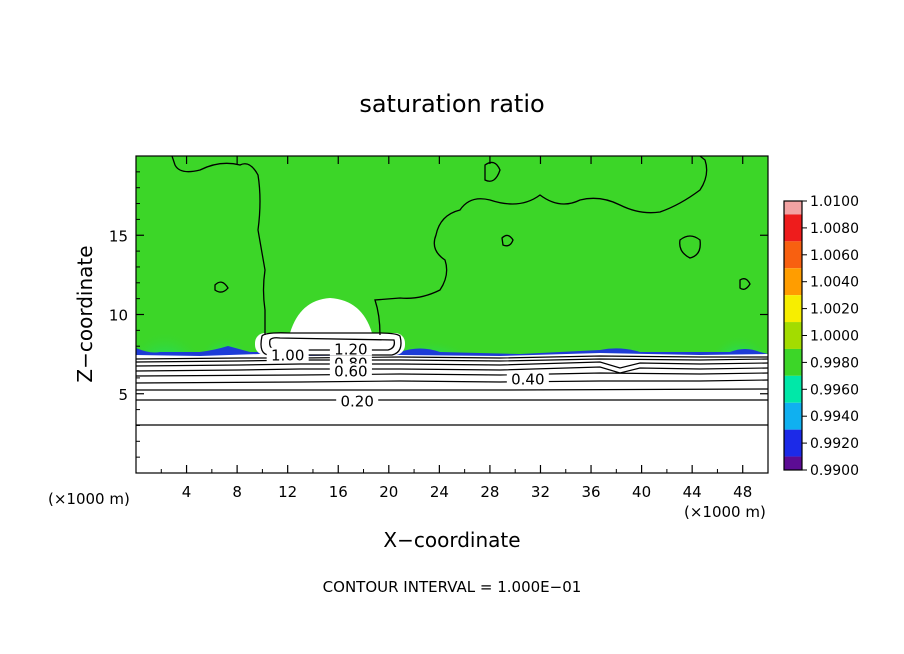 This screenshot has width=904, height=654. Describe the element at coordinates (489, 492) in the screenshot. I see `x-tick-label: 28` at that location.